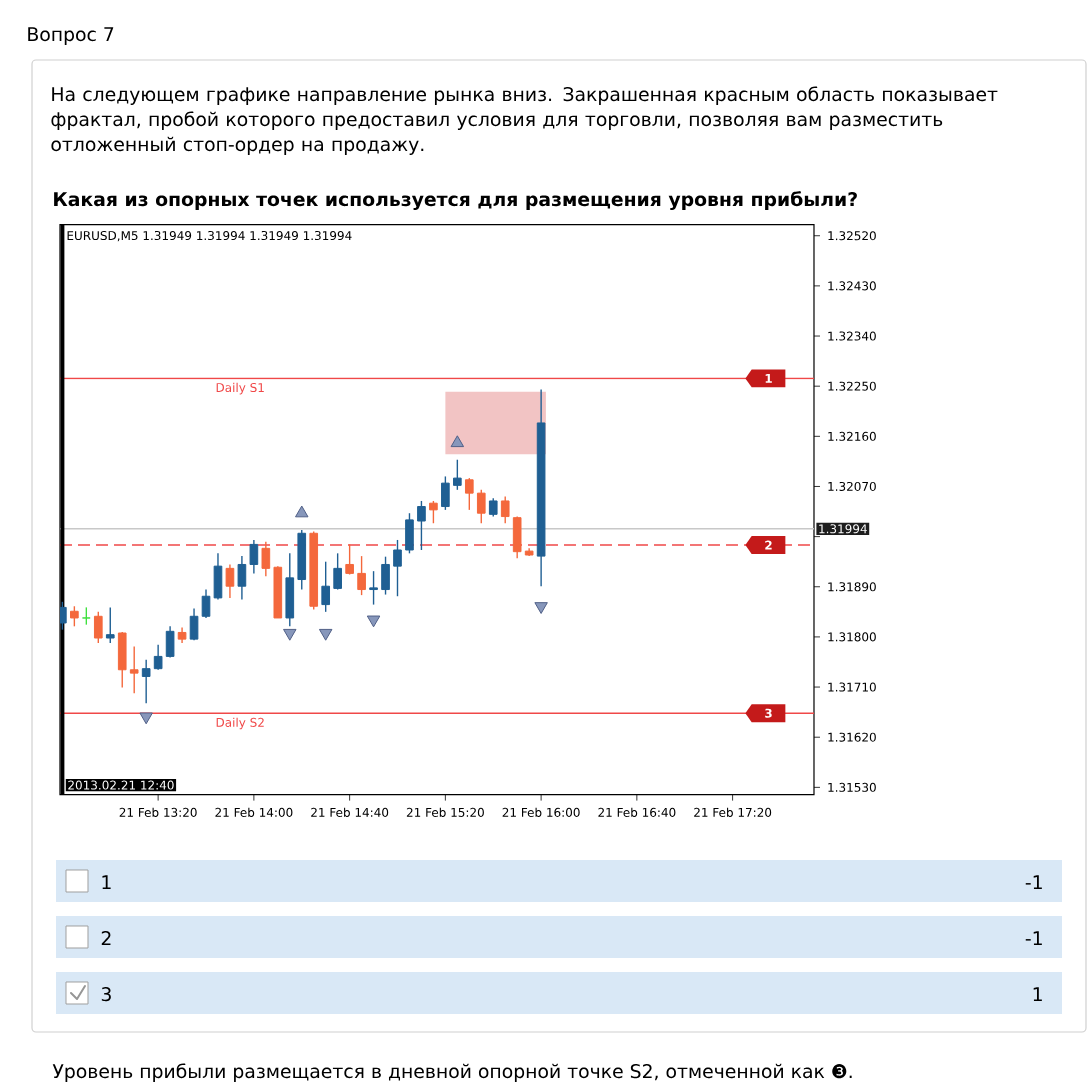 This screenshot has width=1090, height=1092. Describe the element at coordinates (106, 994) in the screenshot. I see `text: 3` at that location.